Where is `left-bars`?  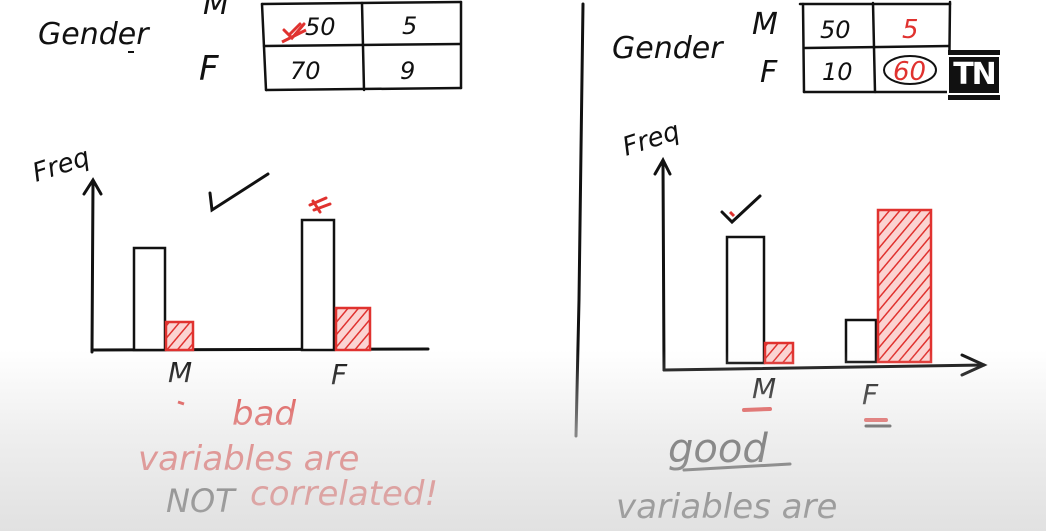 left-bars is located at coordinates (252, 285).